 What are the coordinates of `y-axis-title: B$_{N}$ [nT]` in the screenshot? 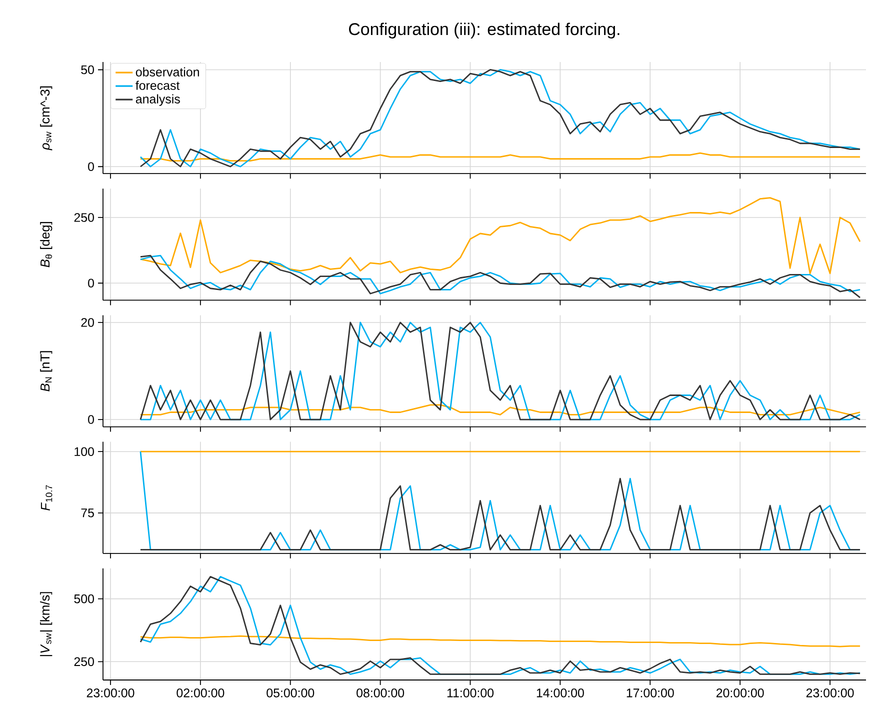 It's located at (46, 371).